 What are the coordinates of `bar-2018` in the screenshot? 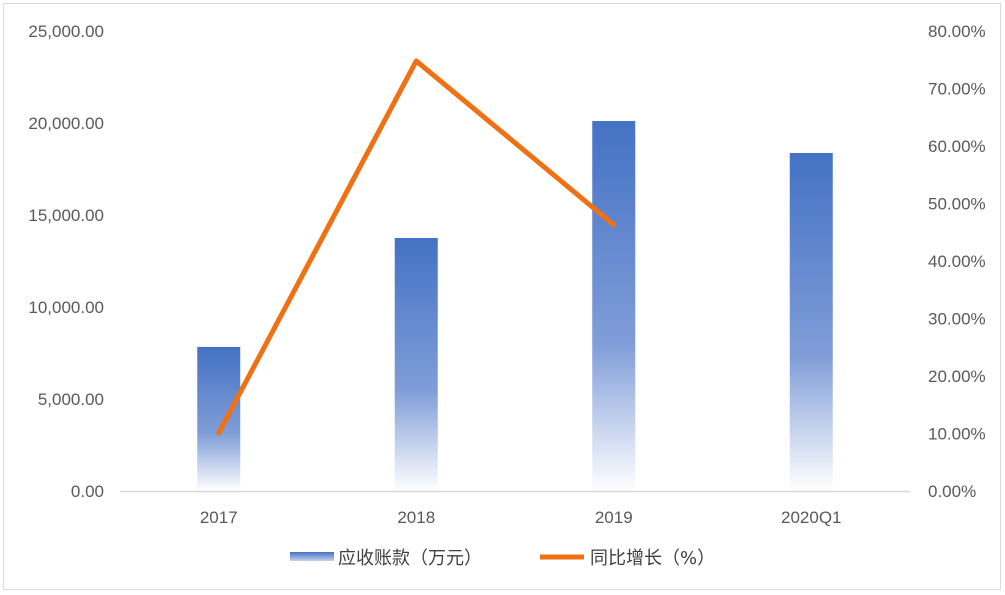 It's located at (416, 364).